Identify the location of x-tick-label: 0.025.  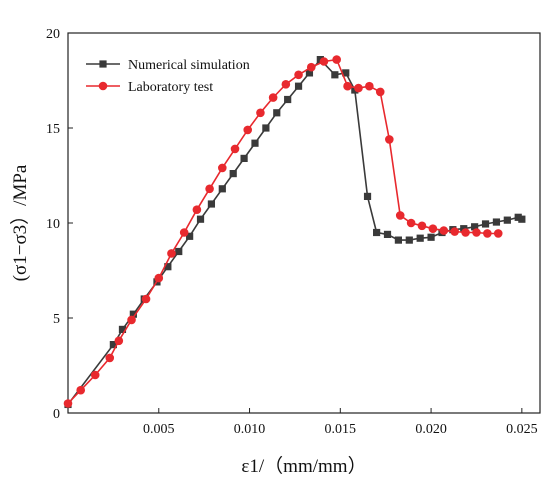
(522, 429).